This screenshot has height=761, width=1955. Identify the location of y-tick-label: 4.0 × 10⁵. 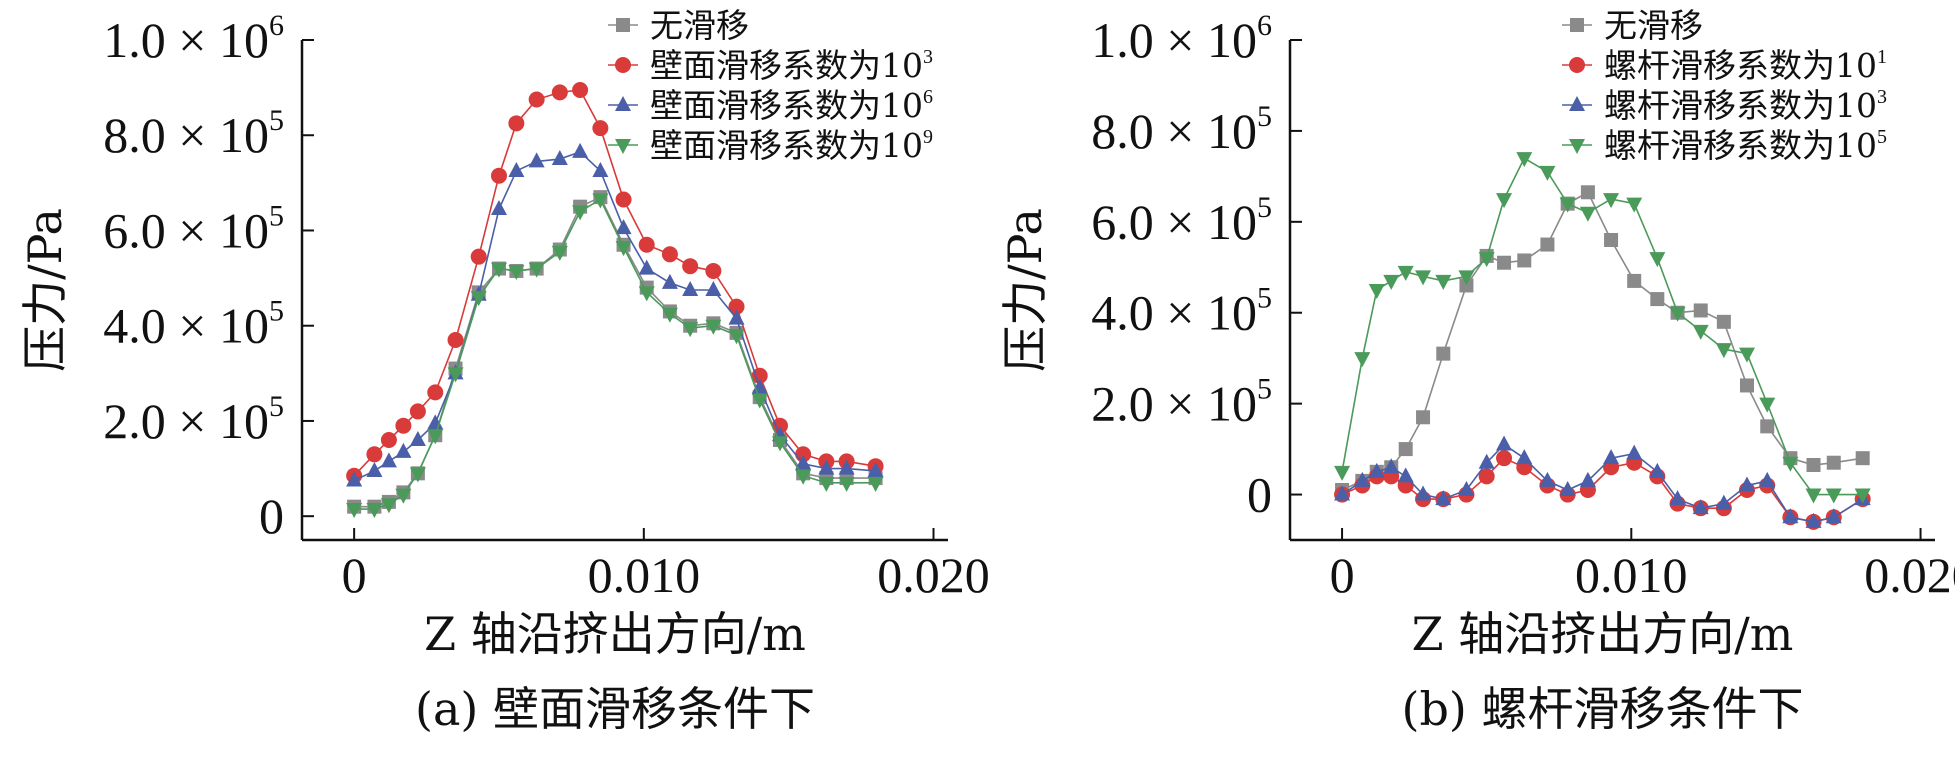
(193, 324).